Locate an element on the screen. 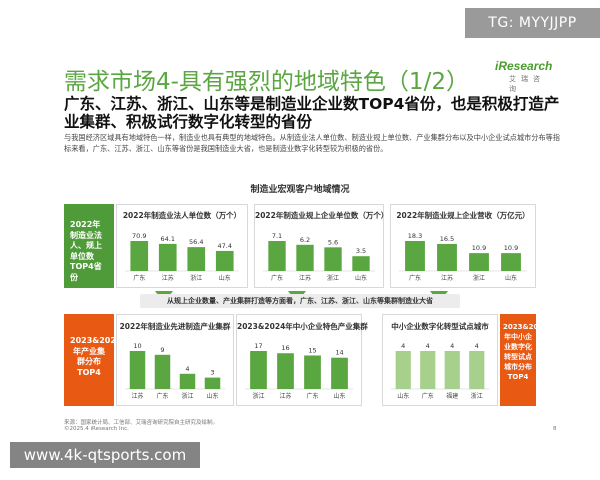 The image size is (600, 480). chart-title: 2022年制造业规上企业营收（万亿元） is located at coordinates (463, 215).